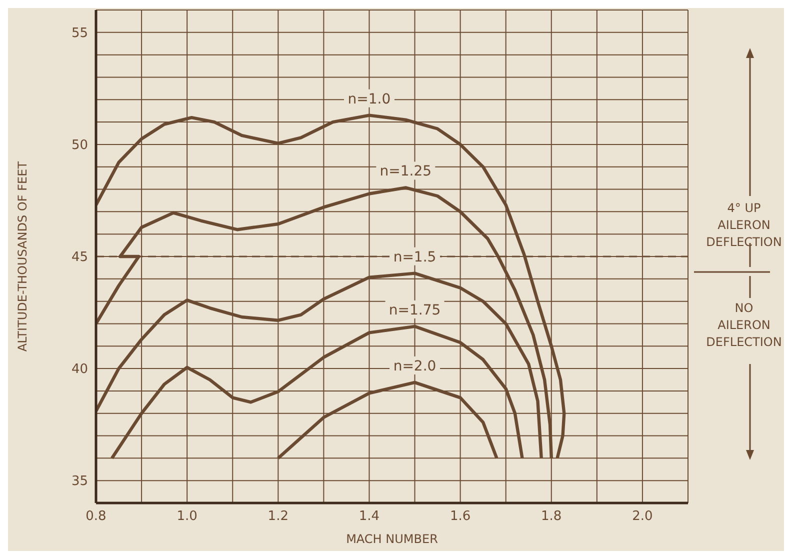 The height and width of the screenshot is (559, 792). What do you see at coordinates (187, 516) in the screenshot?
I see `x-tick-label: 1.0` at bounding box center [187, 516].